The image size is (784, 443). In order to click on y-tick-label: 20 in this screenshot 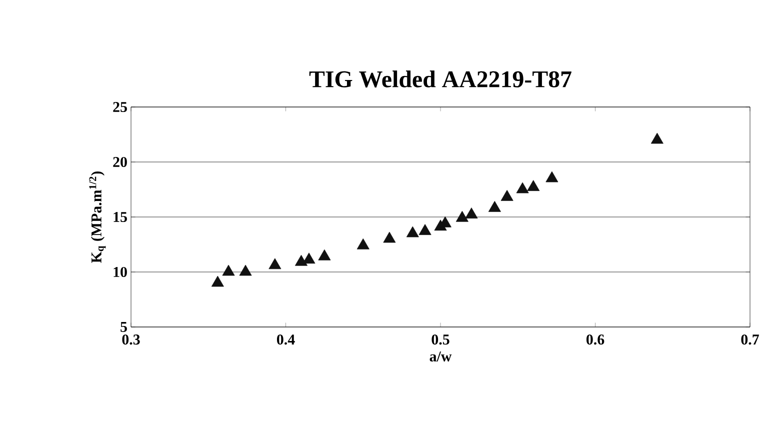, I will do `click(120, 162)`.